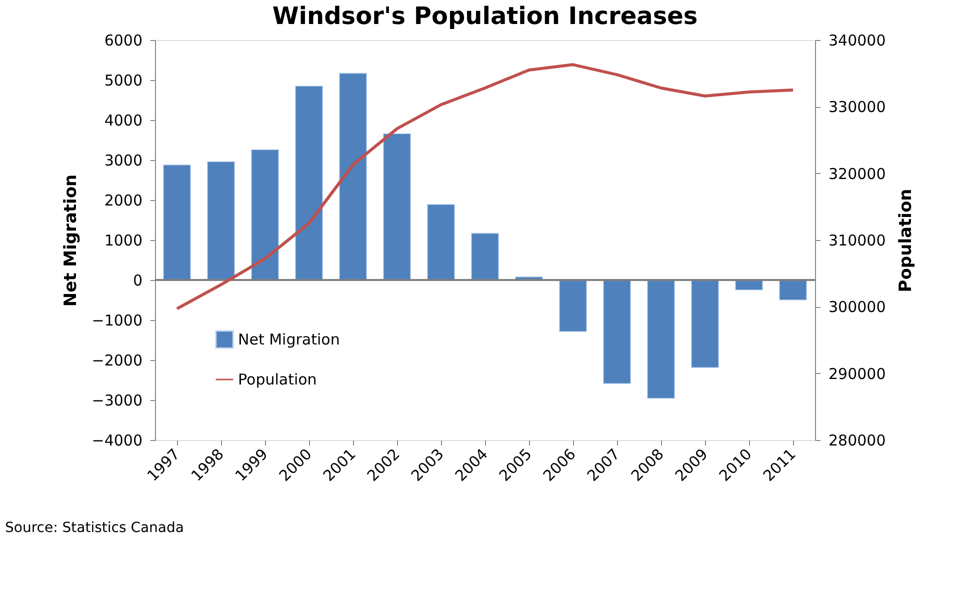 This screenshot has height=596, width=957. What do you see at coordinates (289, 339) in the screenshot?
I see `legend-label: Net Migration` at bounding box center [289, 339].